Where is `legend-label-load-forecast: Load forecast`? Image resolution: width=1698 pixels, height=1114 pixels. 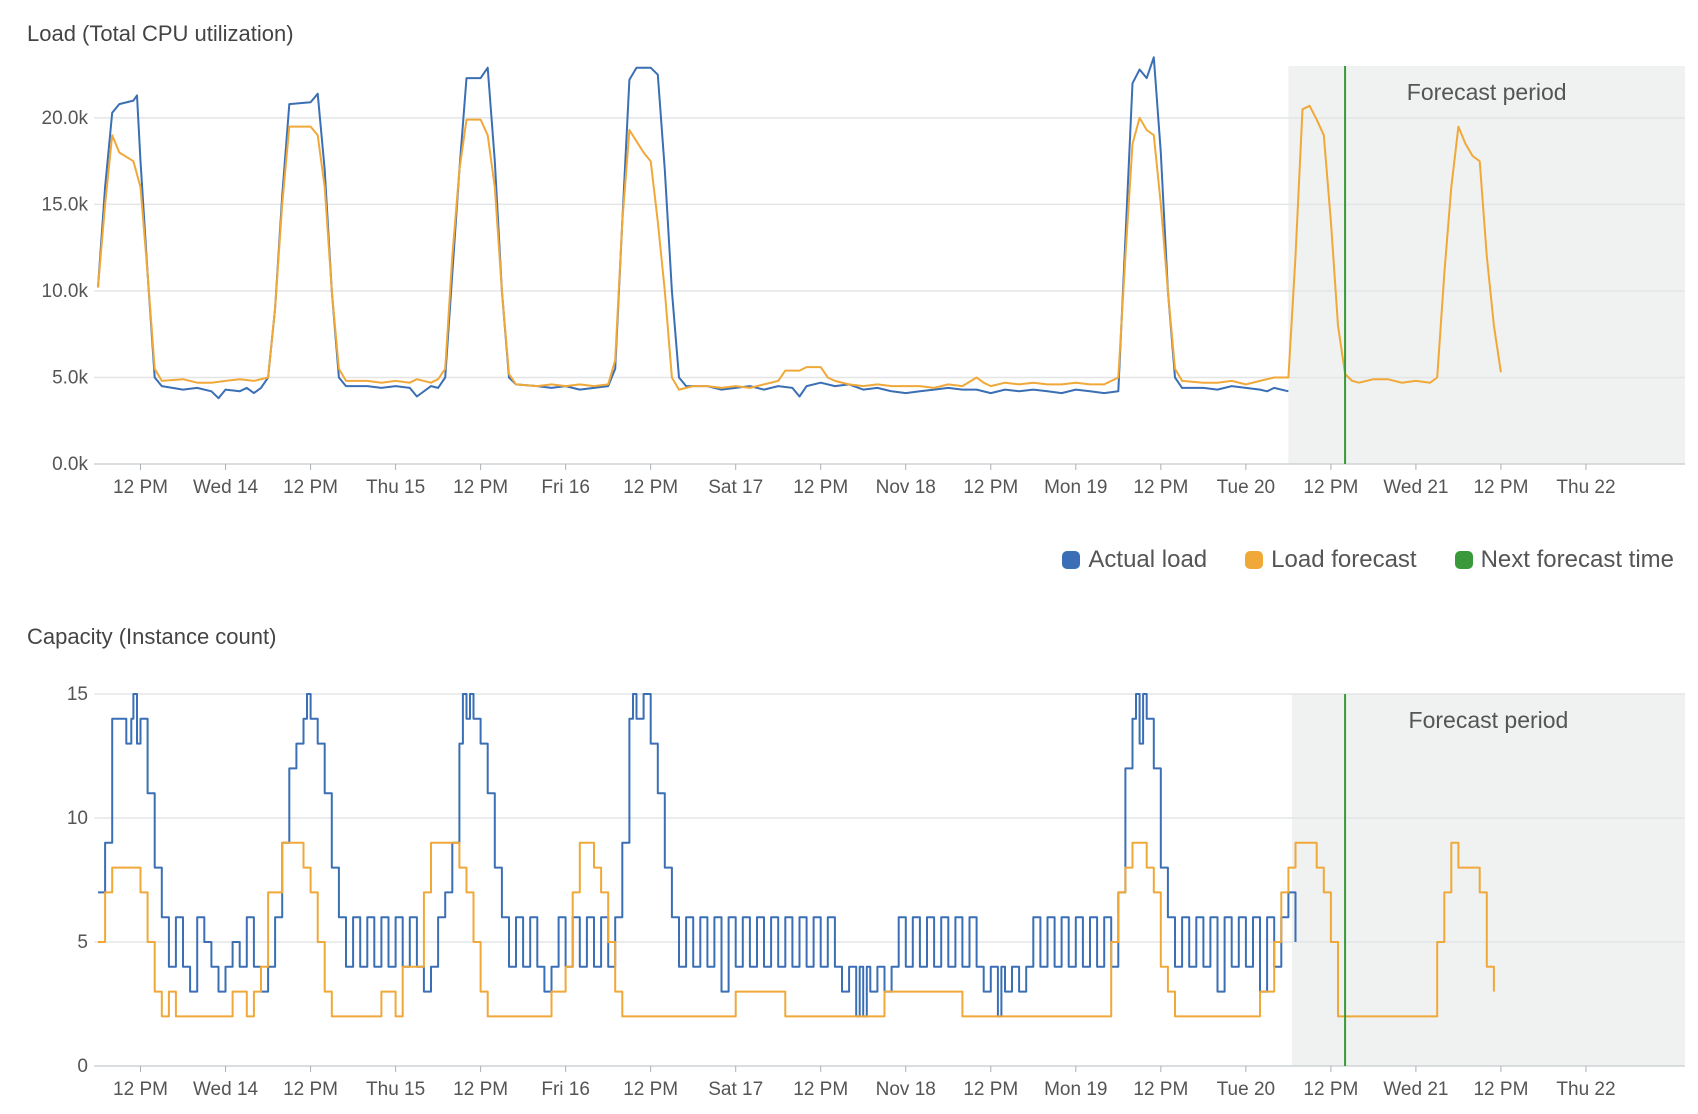 legend-label-load-forecast: Load forecast is located at coordinates (1344, 559).